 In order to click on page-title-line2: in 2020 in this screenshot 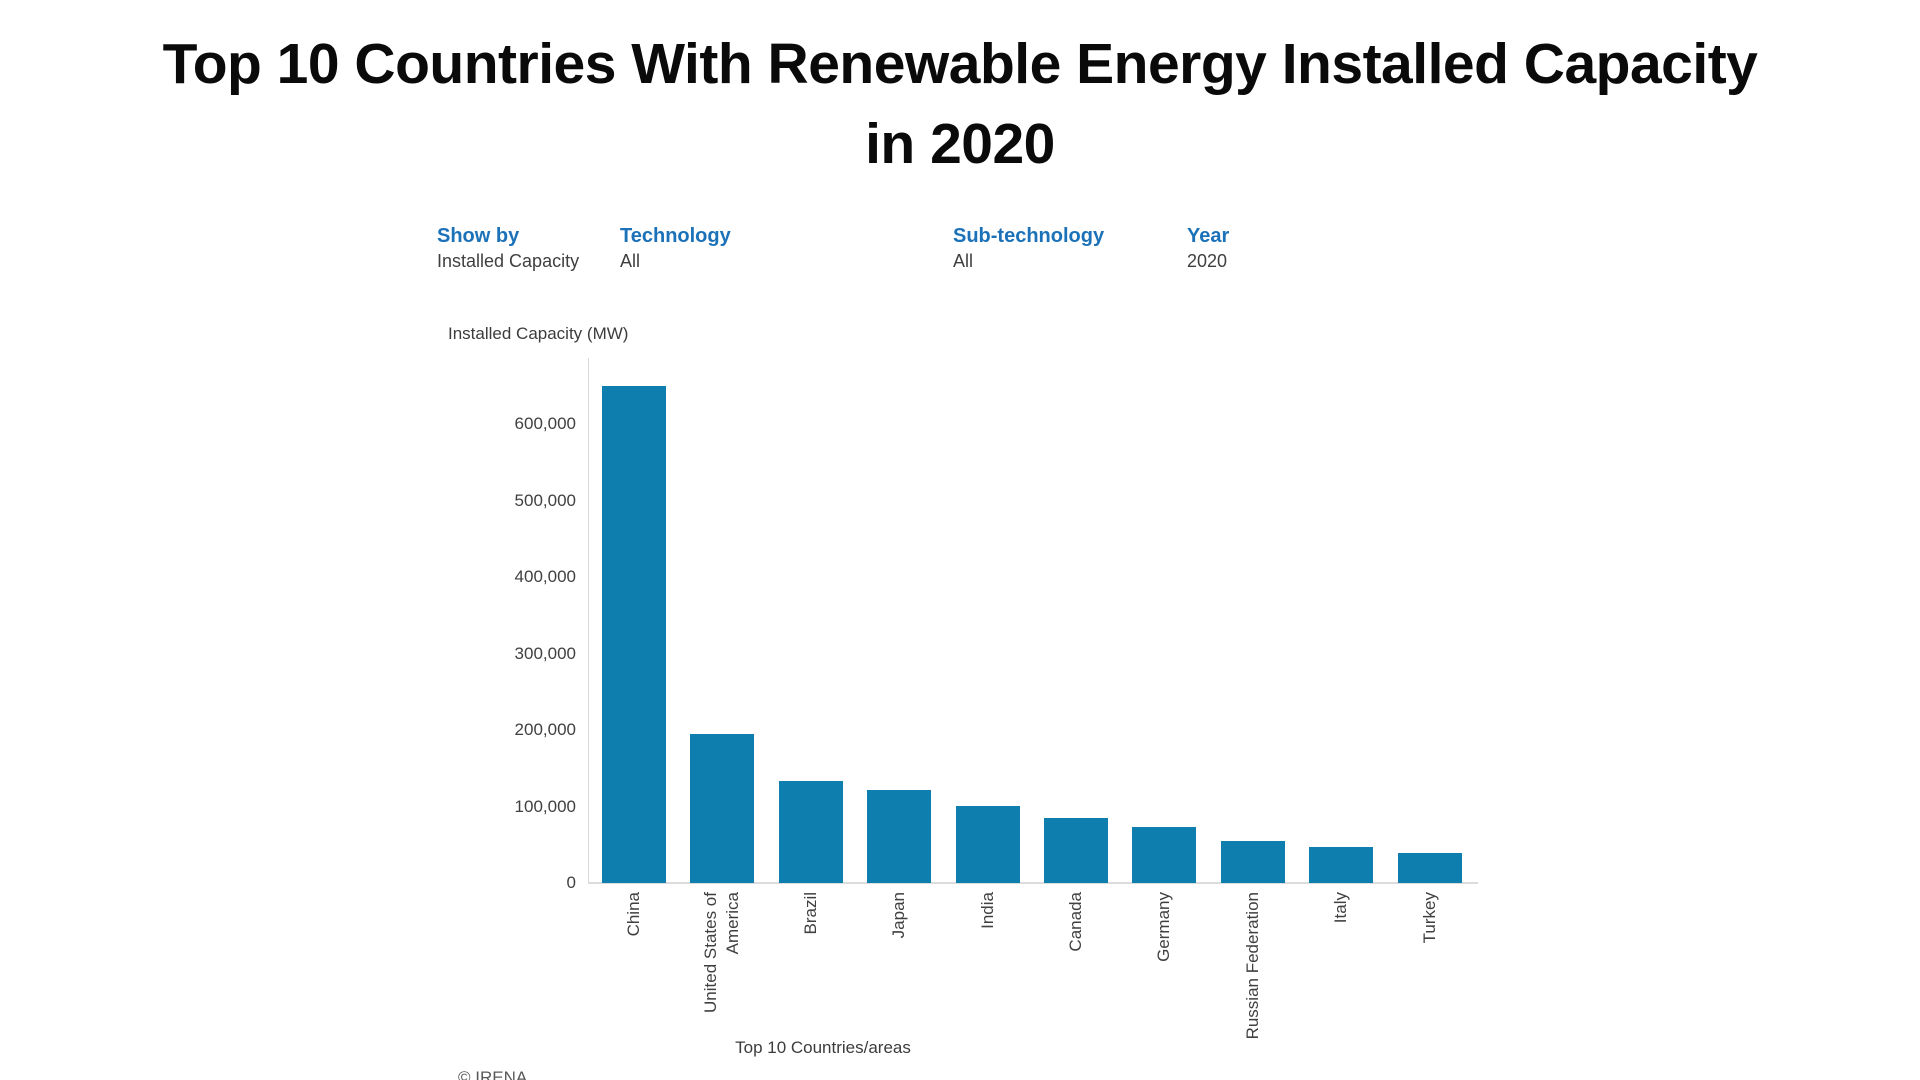, I will do `click(960, 144)`.